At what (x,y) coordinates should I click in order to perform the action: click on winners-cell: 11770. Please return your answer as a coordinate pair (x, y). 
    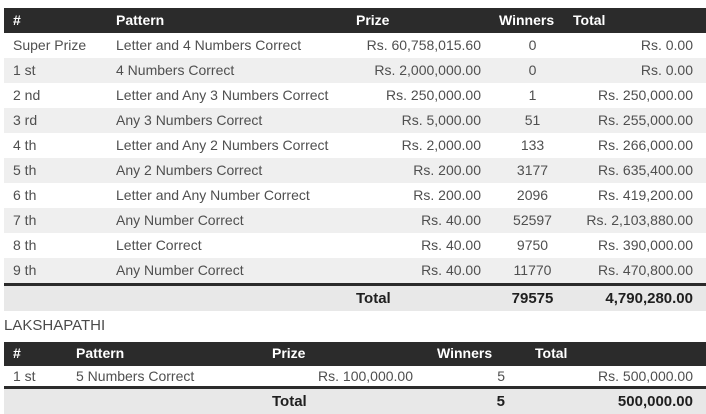
    Looking at the image, I should click on (532, 271).